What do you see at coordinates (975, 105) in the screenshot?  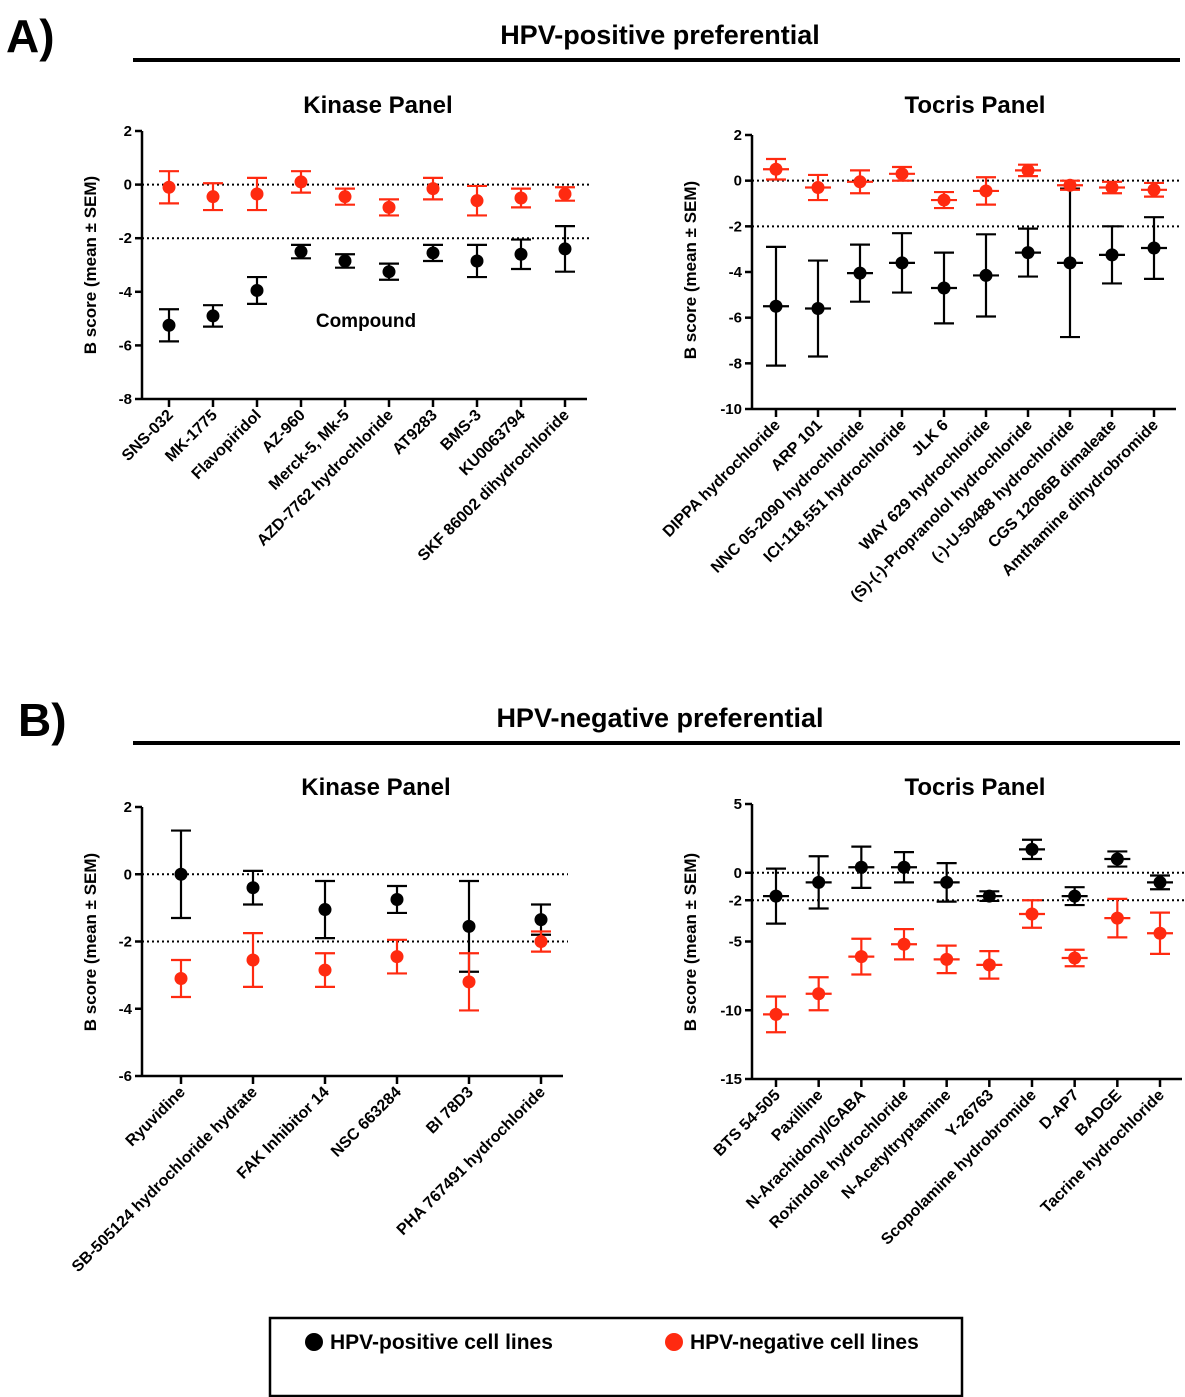 I see `chart-title: Tocris Panel` at bounding box center [975, 105].